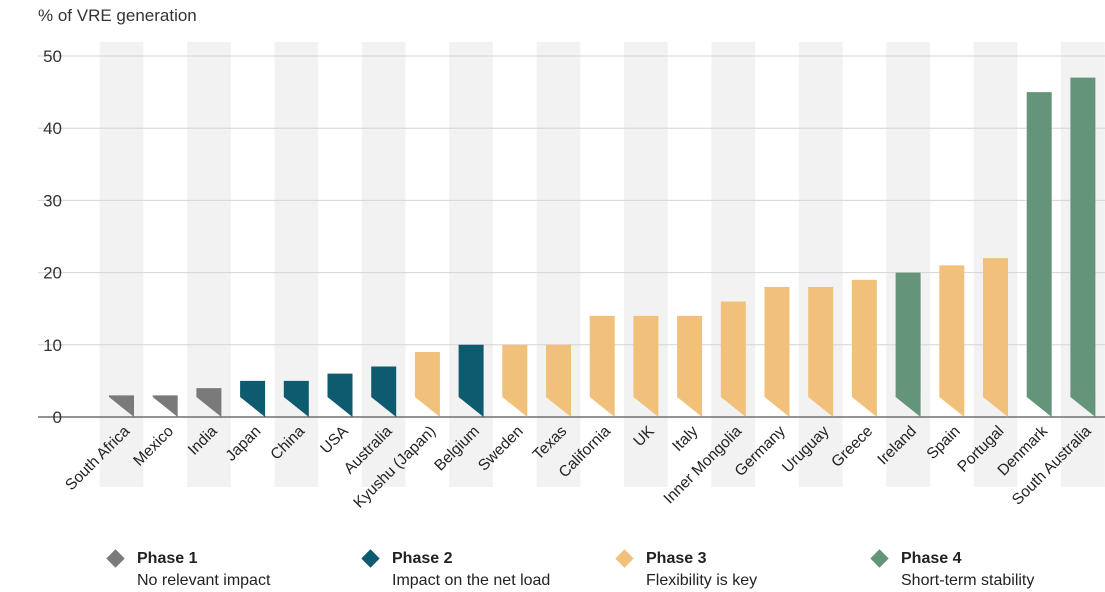 This screenshot has height=592, width=1105. Describe the element at coordinates (624, 558) in the screenshot. I see `phase-3-swatch` at that location.